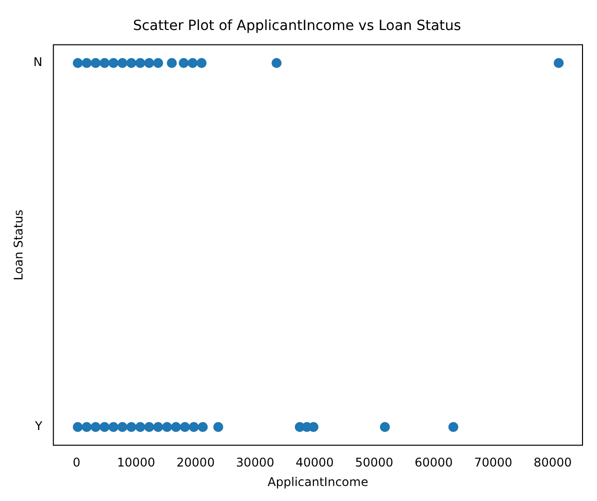  I want to click on x-tick-label: 50000, so click(374, 463).